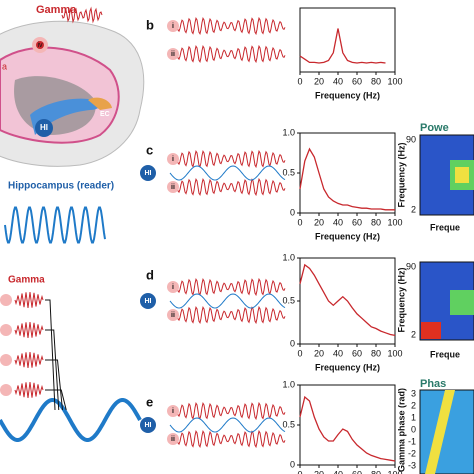 The height and width of the screenshot is (474, 474). Describe the element at coordinates (412, 453) in the screenshot. I see `phase-tick: -2` at that location.